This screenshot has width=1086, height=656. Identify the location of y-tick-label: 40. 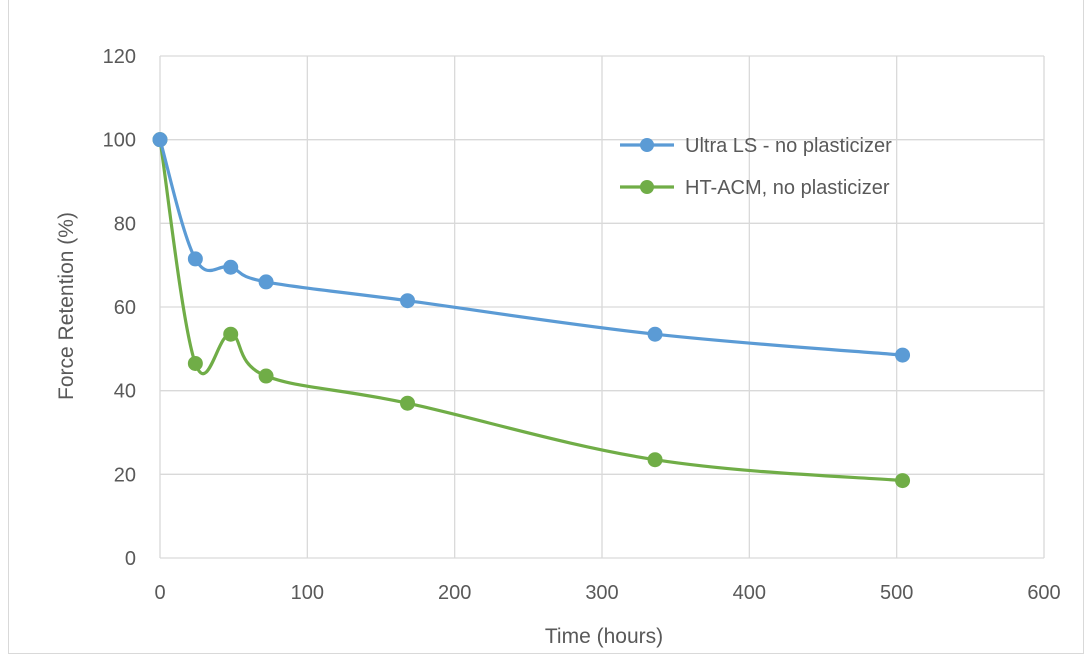
(125, 392).